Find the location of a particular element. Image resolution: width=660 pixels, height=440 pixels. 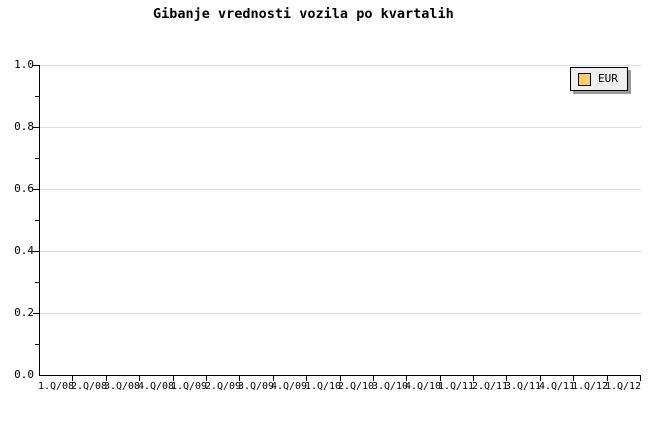

x-axis-label: 1.Q/10 is located at coordinates (323, 386).